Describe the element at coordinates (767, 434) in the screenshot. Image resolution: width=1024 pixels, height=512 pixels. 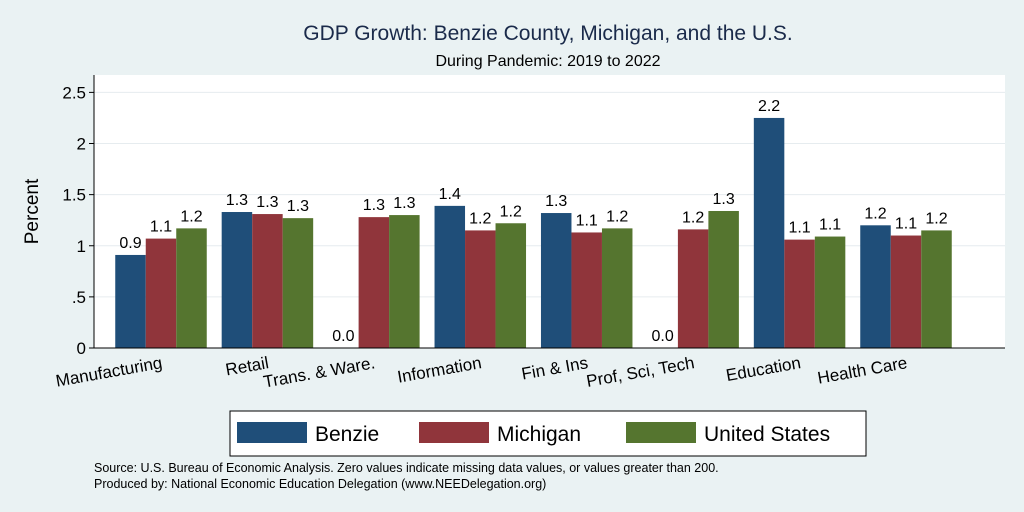
I see `legend-label: United States` at that location.